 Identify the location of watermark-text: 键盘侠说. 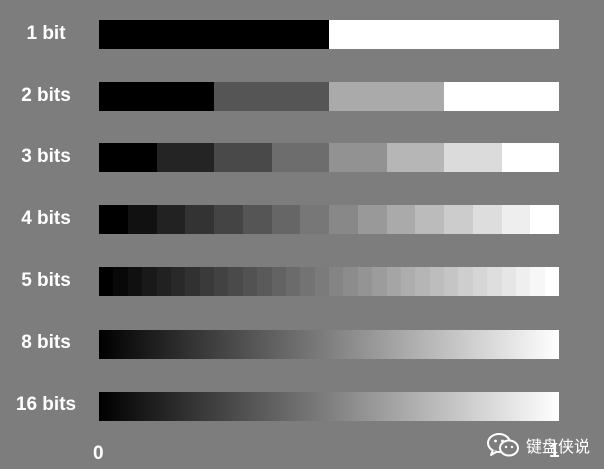
(557, 446).